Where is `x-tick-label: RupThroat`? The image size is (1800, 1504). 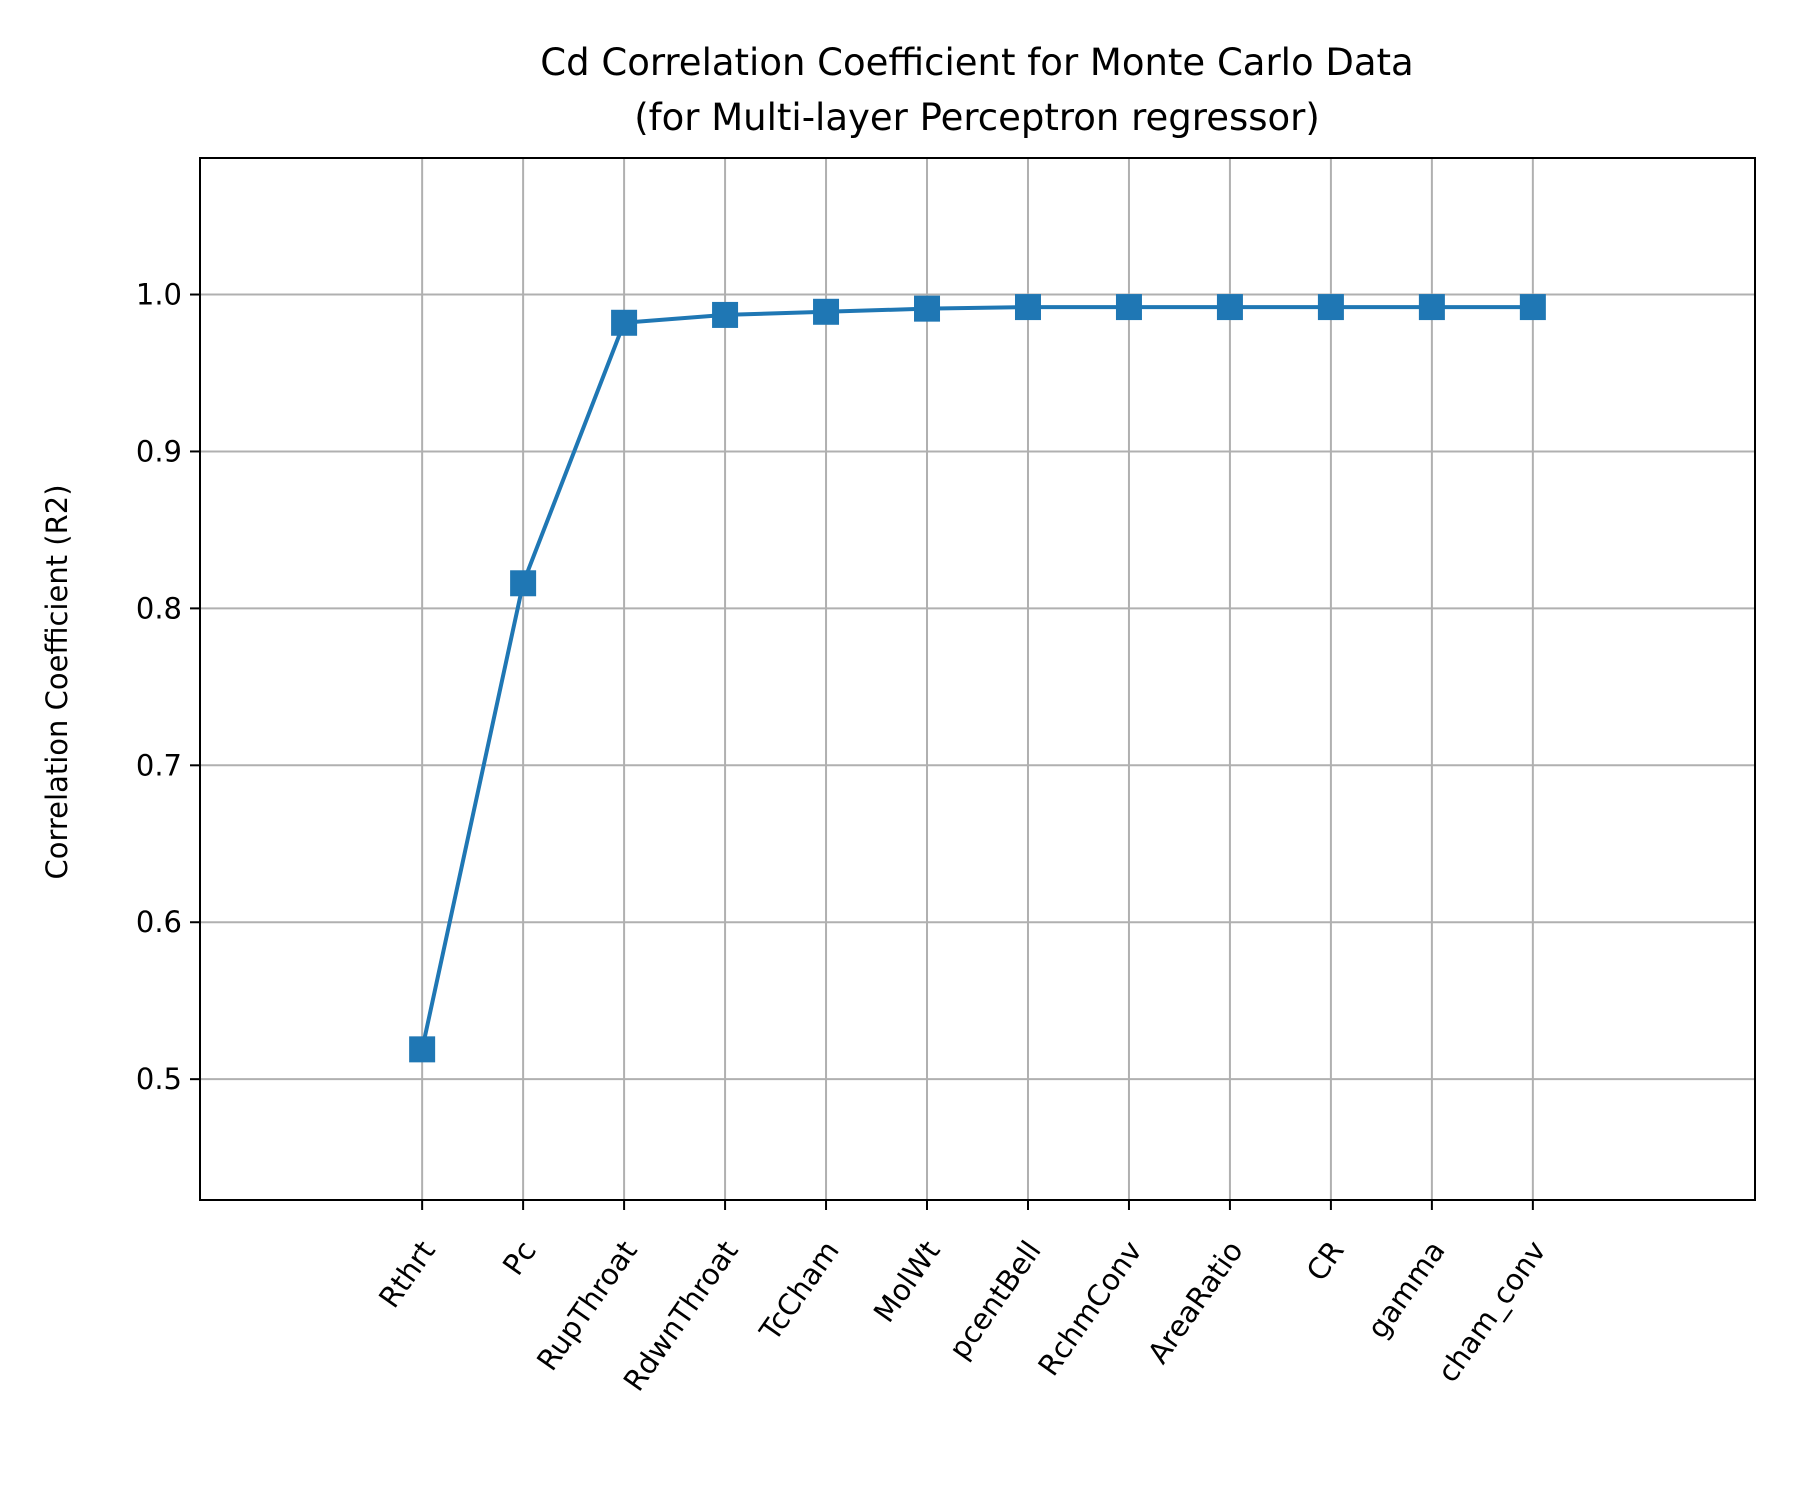 x-tick-label: RupThroat is located at coordinates (587, 1306).